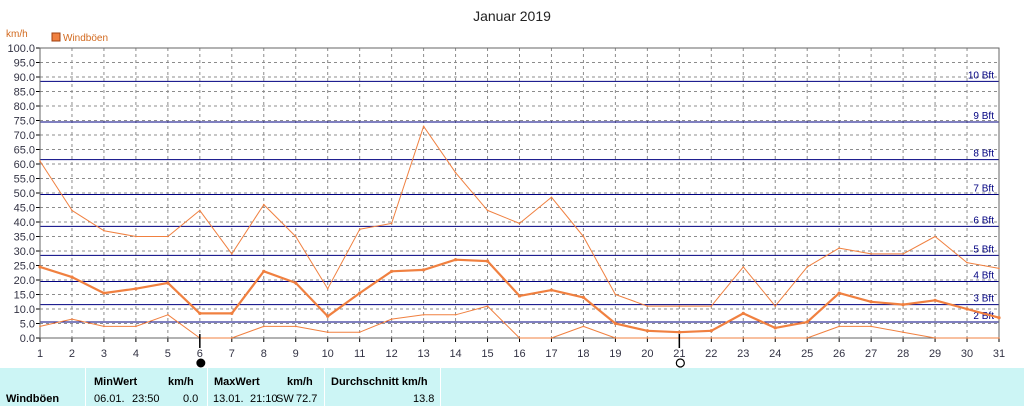 The height and width of the screenshot is (406, 1024). What do you see at coordinates (33, 399) in the screenshot?
I see `footer-row-label: Windböen` at bounding box center [33, 399].